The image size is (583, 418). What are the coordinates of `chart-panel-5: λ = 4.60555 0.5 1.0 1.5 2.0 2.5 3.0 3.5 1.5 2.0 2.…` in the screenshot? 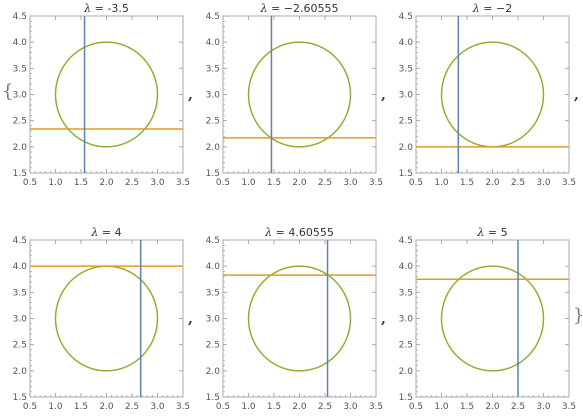 It's located at (294, 319).